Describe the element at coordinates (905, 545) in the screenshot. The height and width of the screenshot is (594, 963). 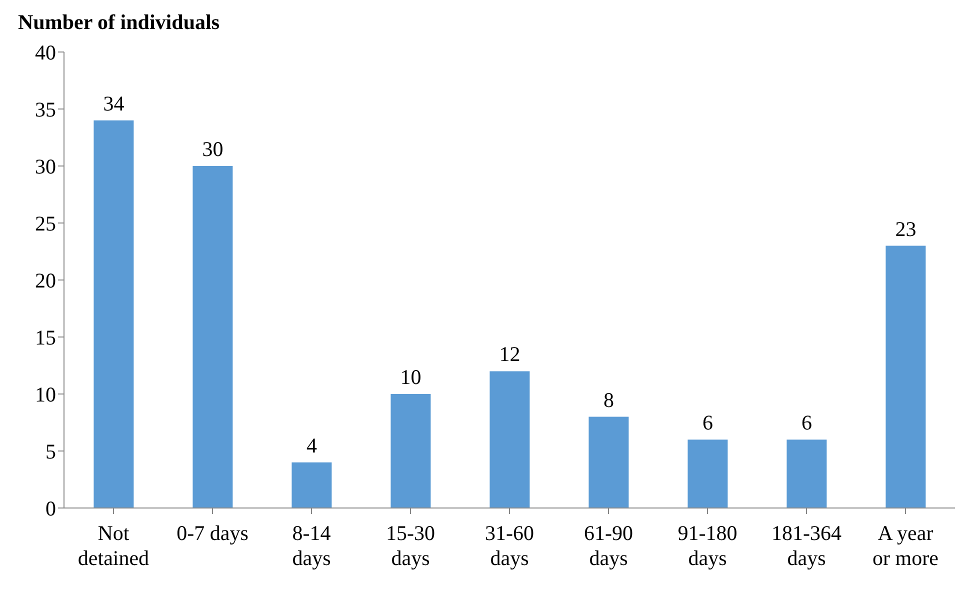
I see `x-tick-label: A year or more` at that location.